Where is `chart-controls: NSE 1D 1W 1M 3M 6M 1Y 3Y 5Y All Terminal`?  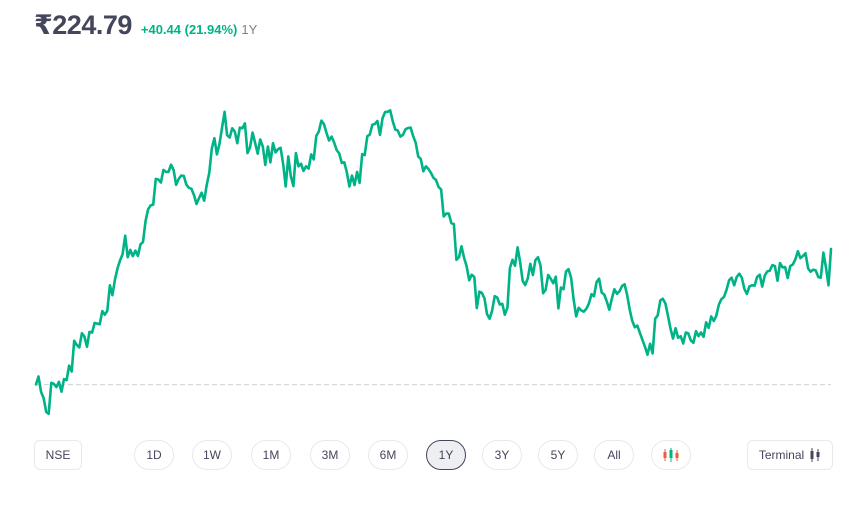 chart-controls: NSE 1D 1W 1M 3M 6M 1Y 3Y 5Y All Terminal is located at coordinates (431, 456).